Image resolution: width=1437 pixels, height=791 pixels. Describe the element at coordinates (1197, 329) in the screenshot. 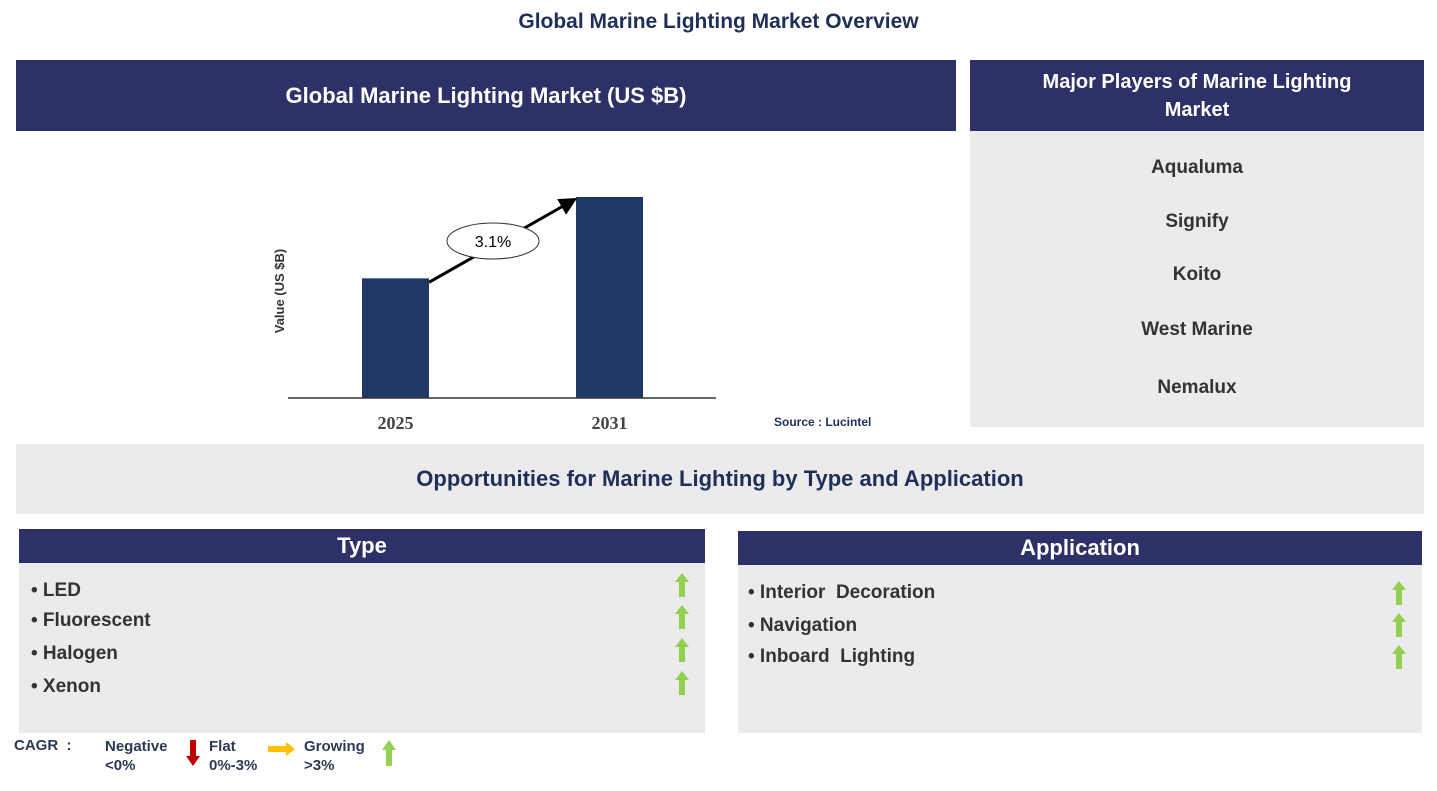

I see `player-item: West Marine` at that location.